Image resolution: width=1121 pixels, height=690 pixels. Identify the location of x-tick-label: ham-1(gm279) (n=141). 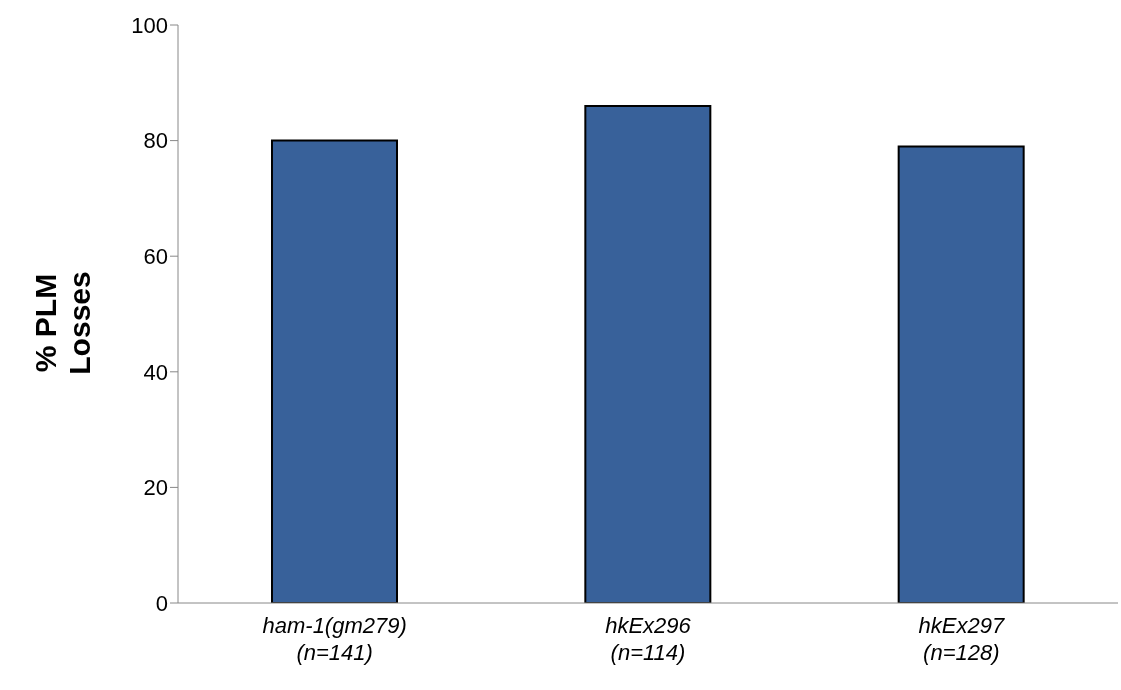
(334, 639).